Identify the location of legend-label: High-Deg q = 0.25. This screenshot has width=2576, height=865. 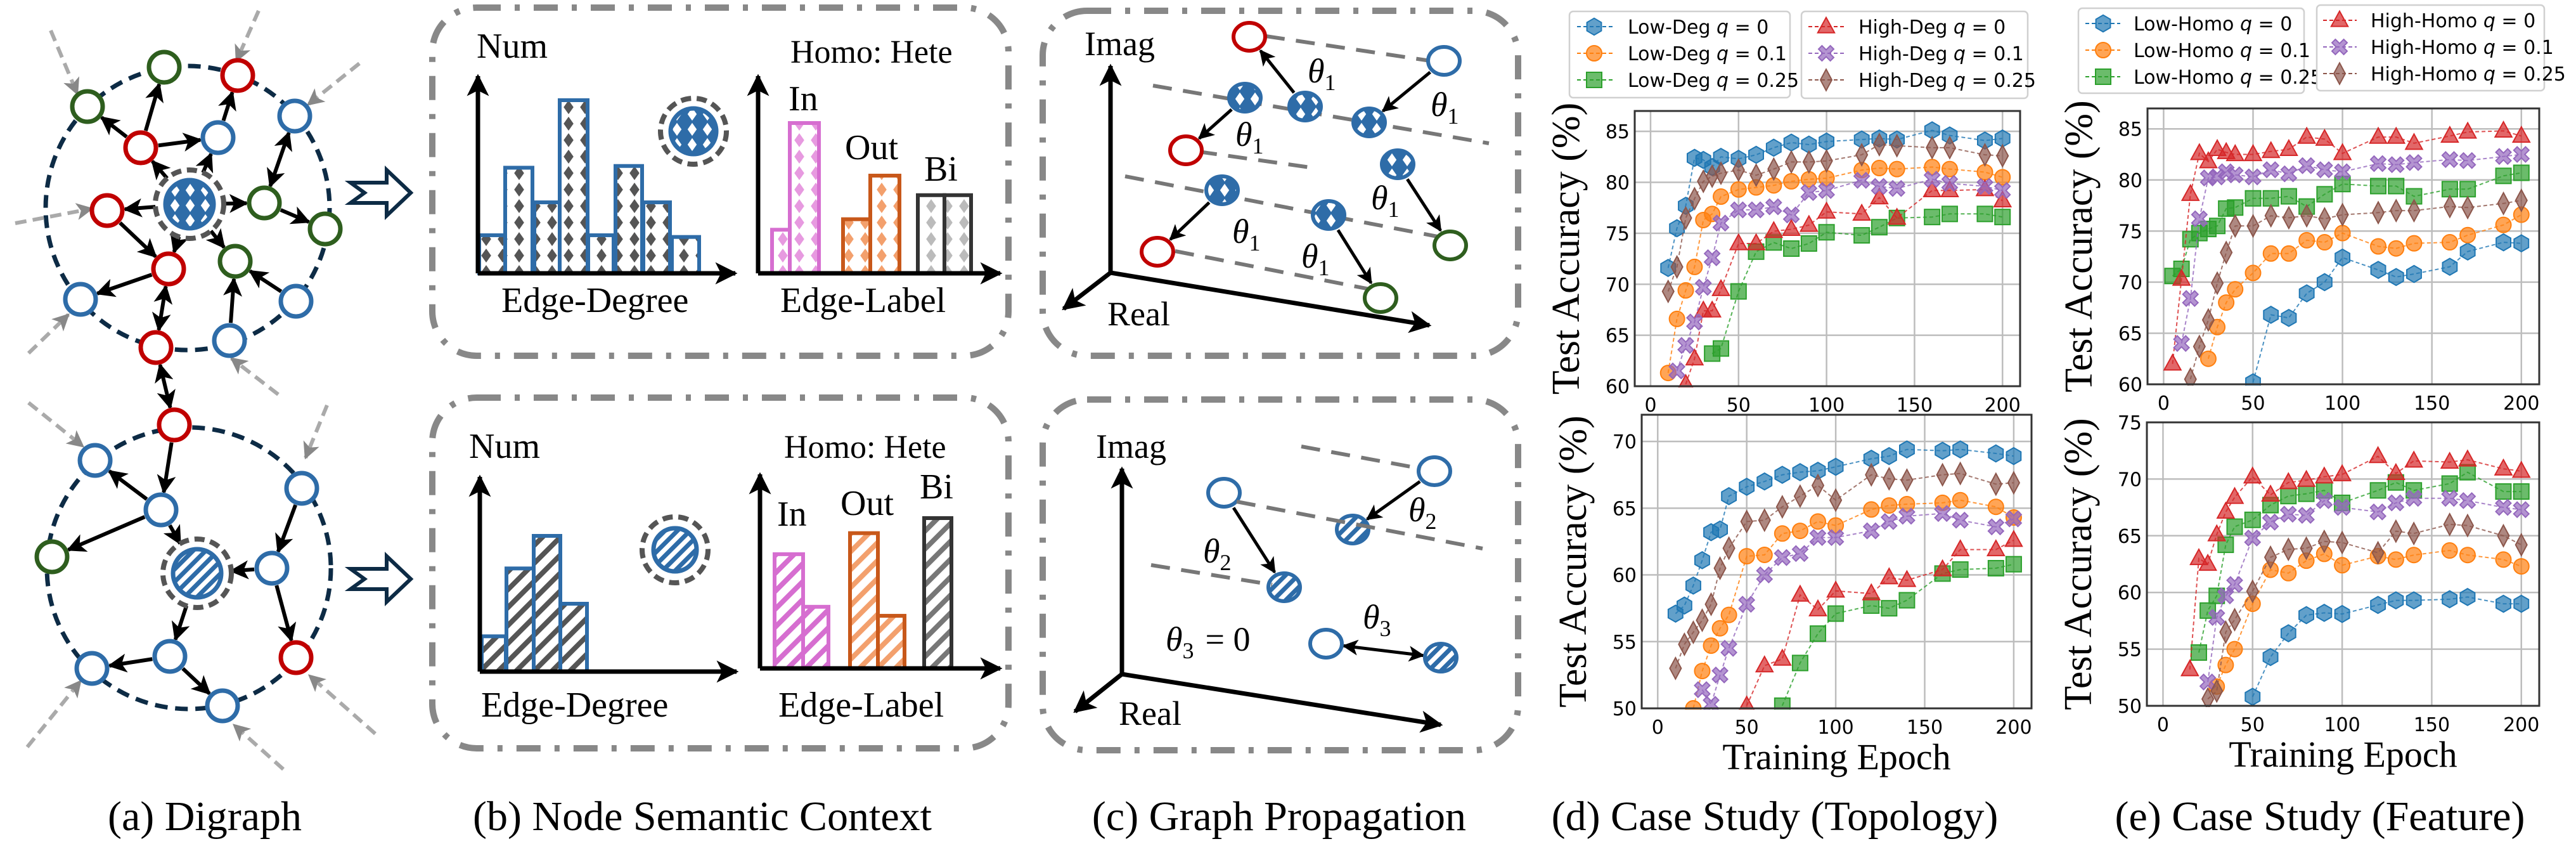
(1947, 81).